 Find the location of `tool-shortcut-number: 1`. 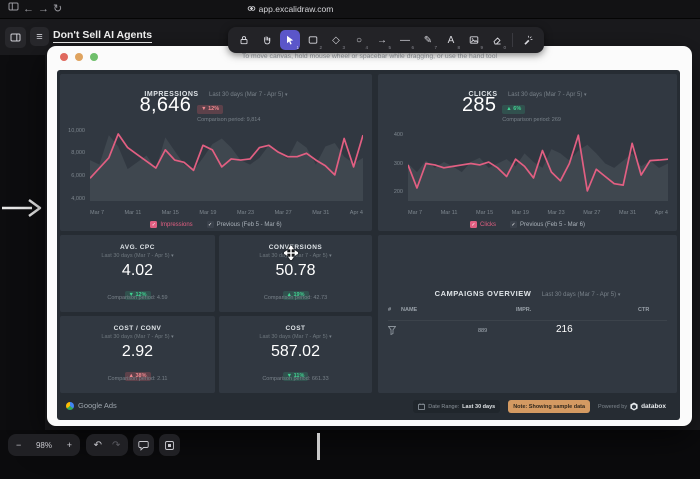

tool-shortcut-number: 1 is located at coordinates (297, 47).